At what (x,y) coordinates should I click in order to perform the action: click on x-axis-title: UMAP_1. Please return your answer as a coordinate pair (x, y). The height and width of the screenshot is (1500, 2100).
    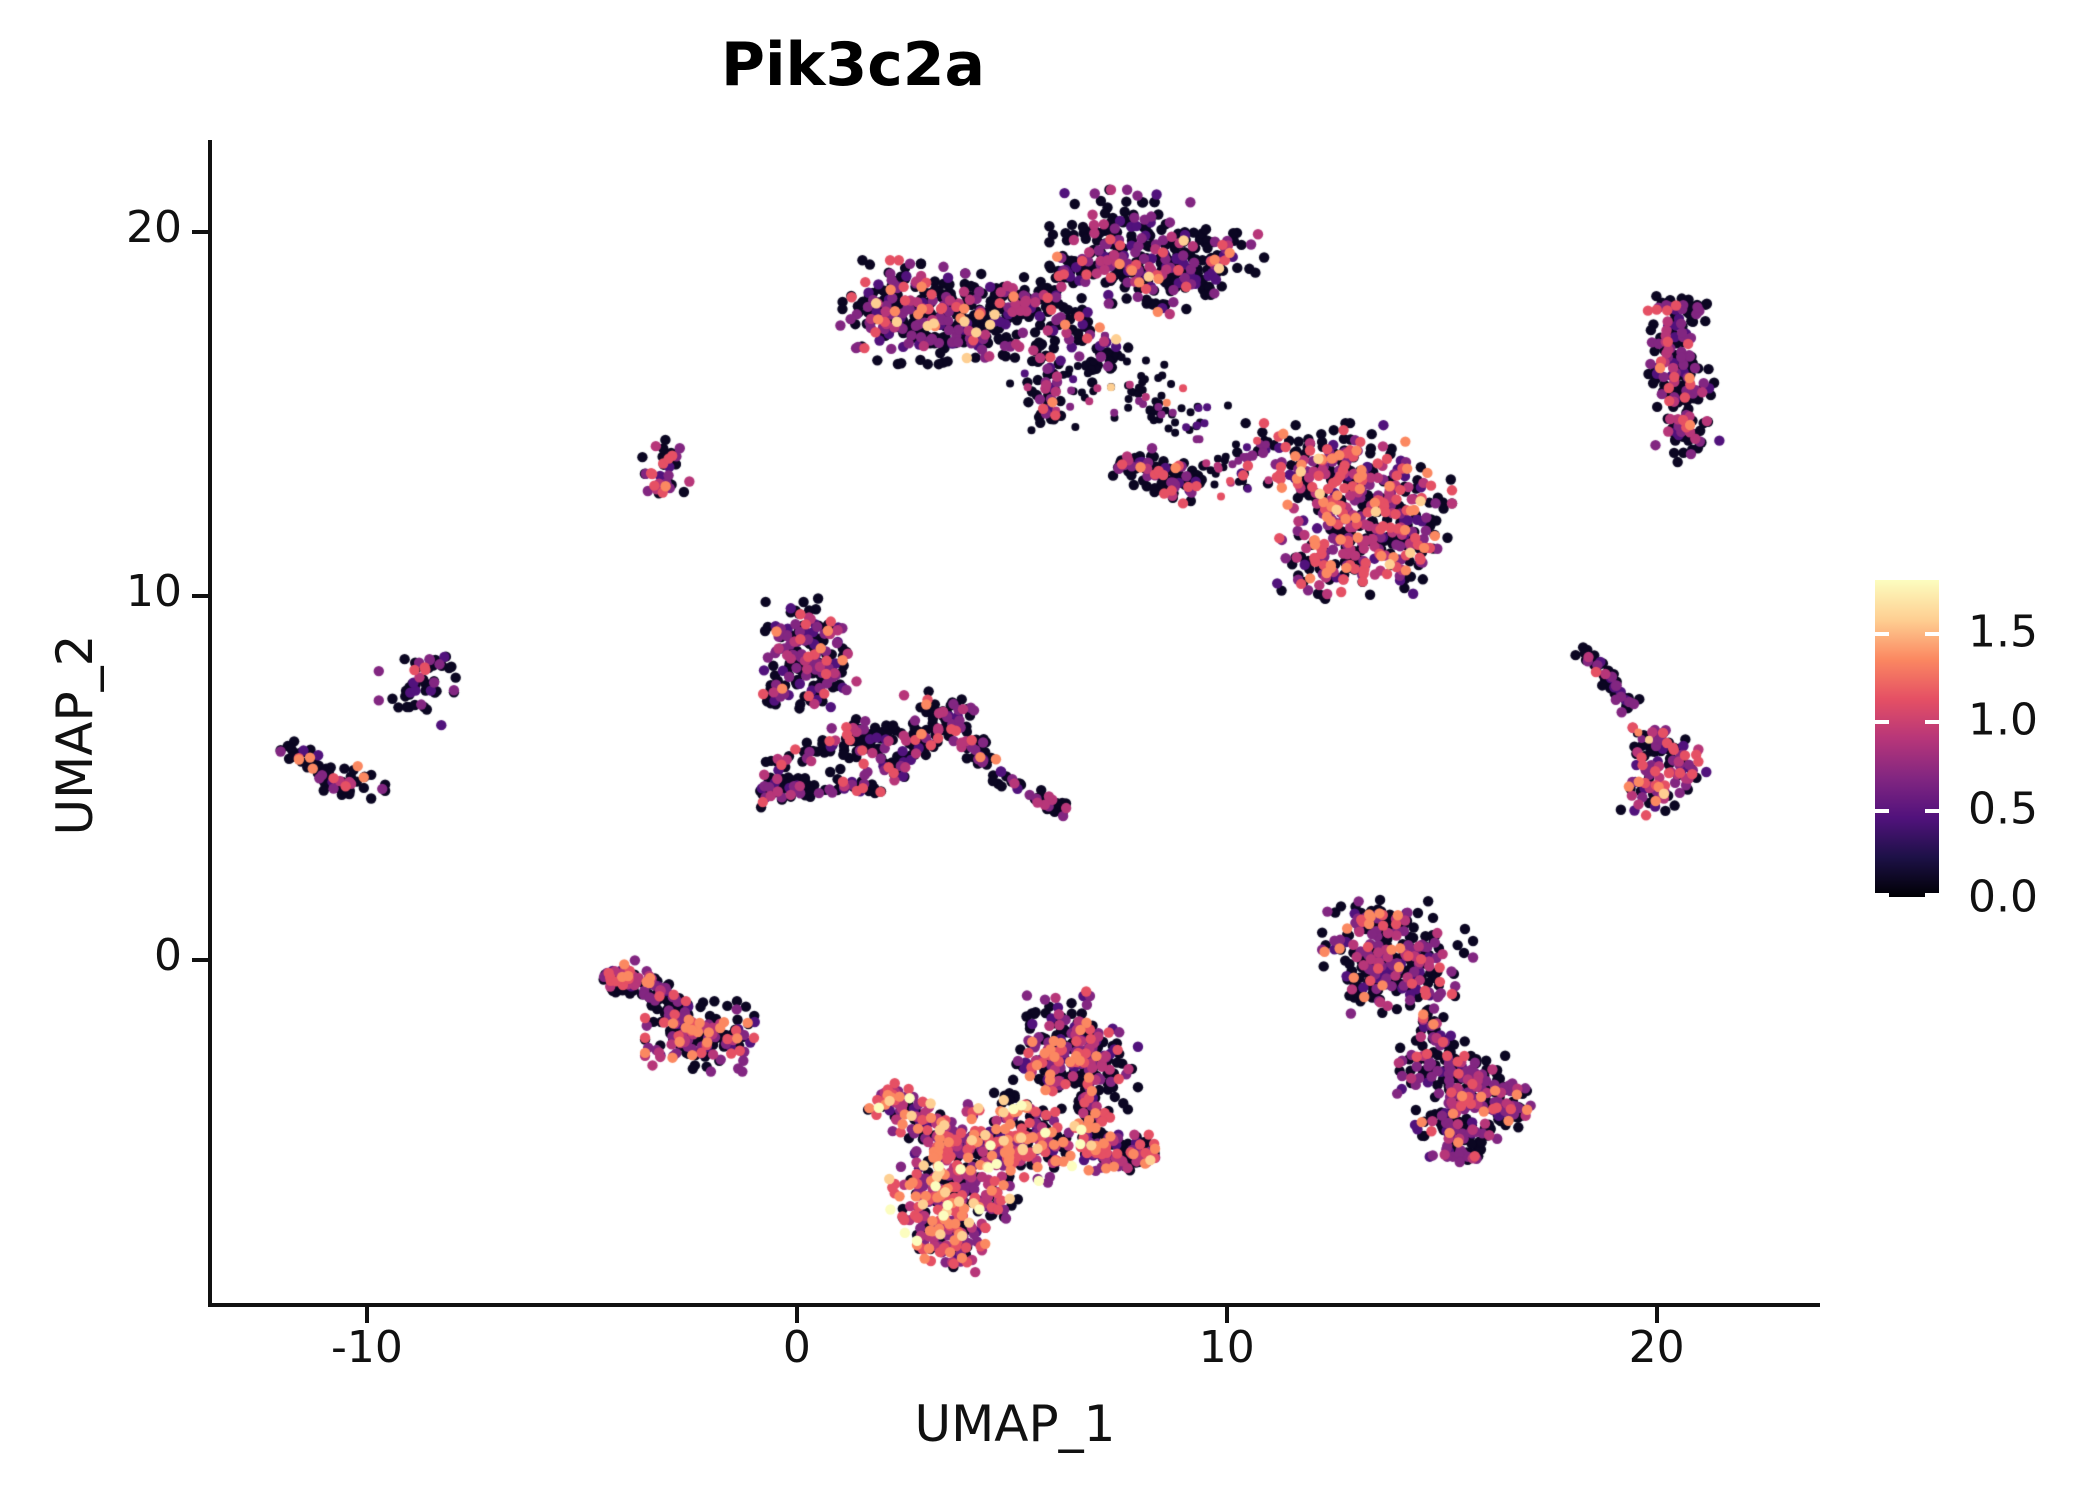
    Looking at the image, I should click on (1015, 1424).